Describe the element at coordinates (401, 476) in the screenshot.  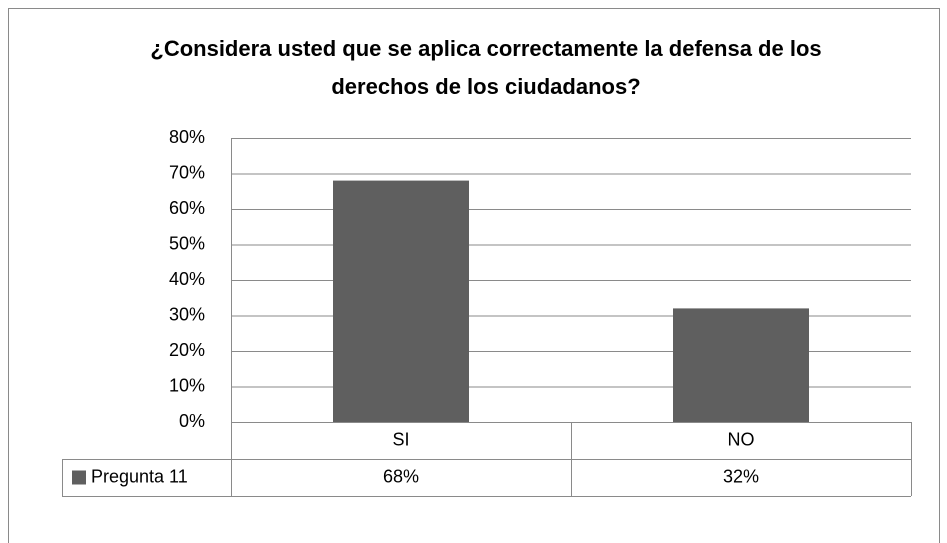
I see `table-value: 68%` at that location.